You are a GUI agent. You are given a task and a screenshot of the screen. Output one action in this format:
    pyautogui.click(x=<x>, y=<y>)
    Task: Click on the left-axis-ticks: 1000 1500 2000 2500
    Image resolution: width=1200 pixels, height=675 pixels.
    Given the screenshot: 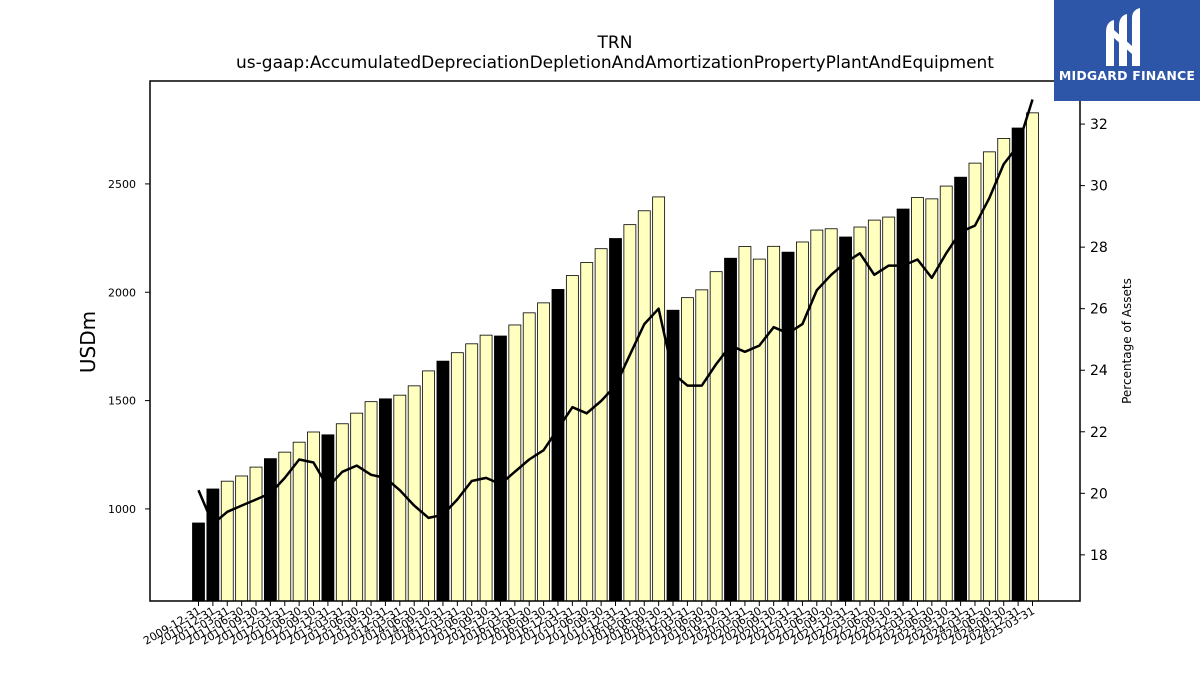 What is the action you would take?
    pyautogui.click(x=129, y=347)
    